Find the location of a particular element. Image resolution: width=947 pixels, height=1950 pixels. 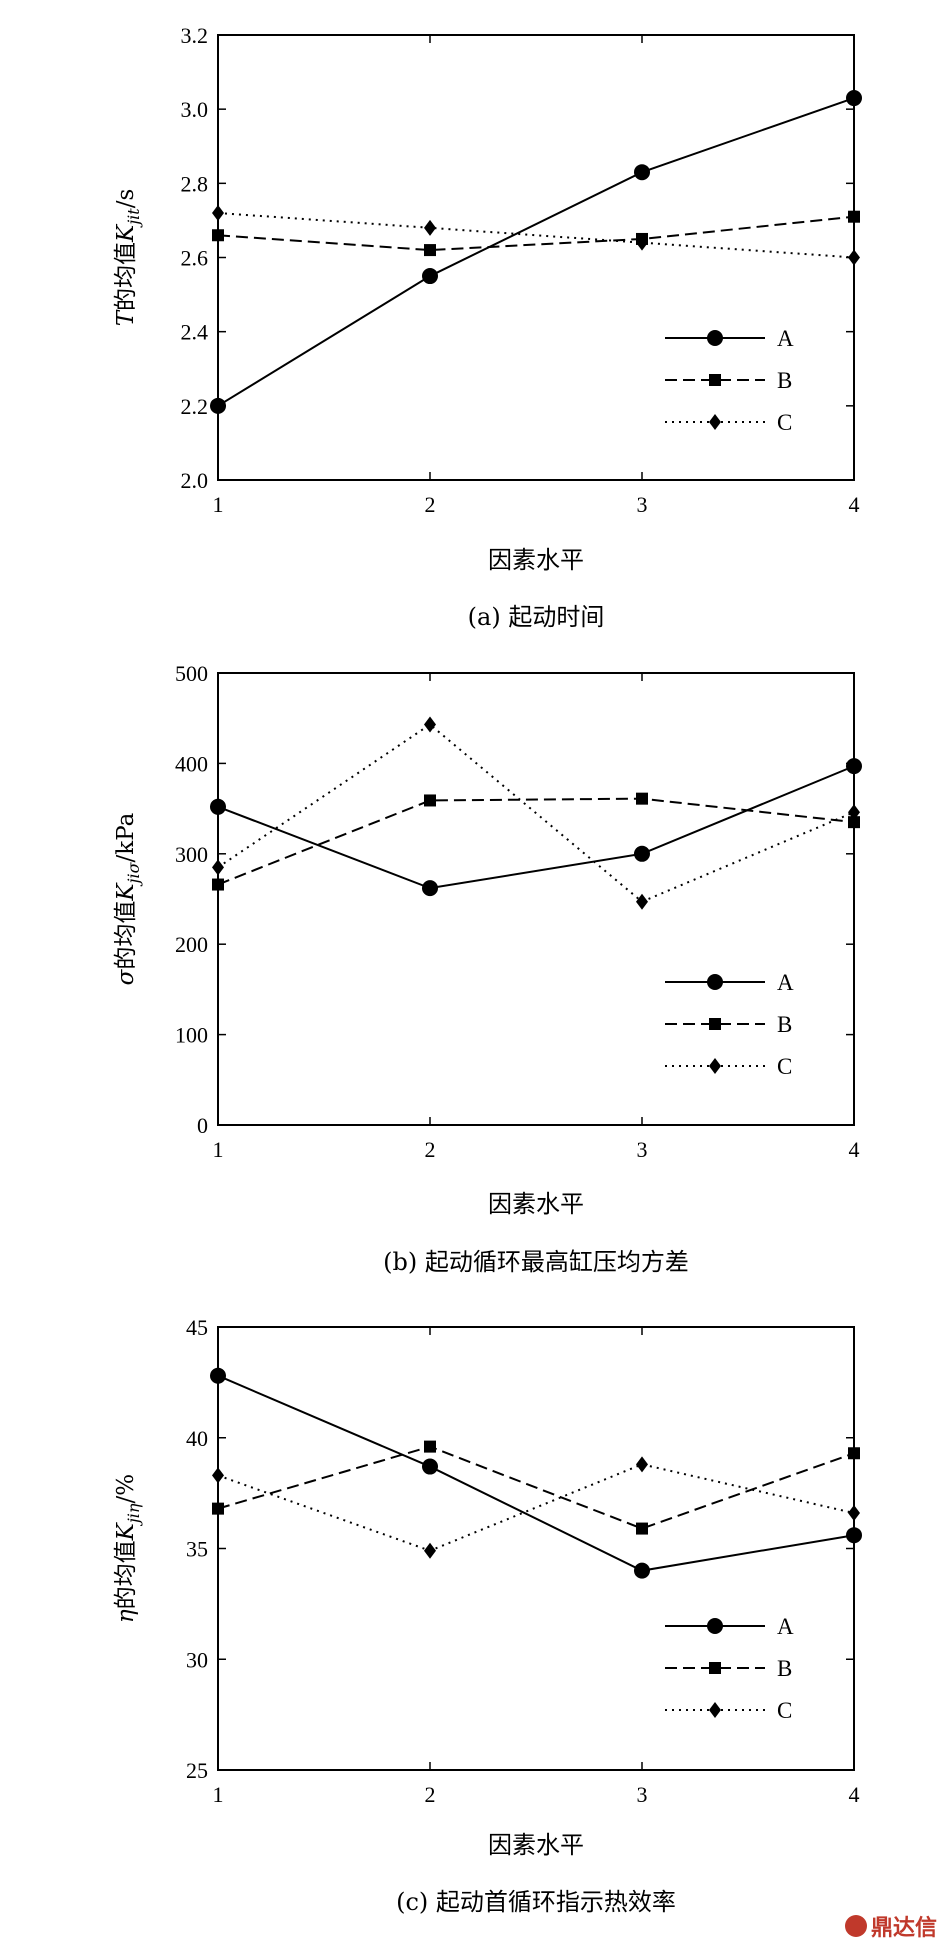

legend-marker-C is located at coordinates (715, 1710).